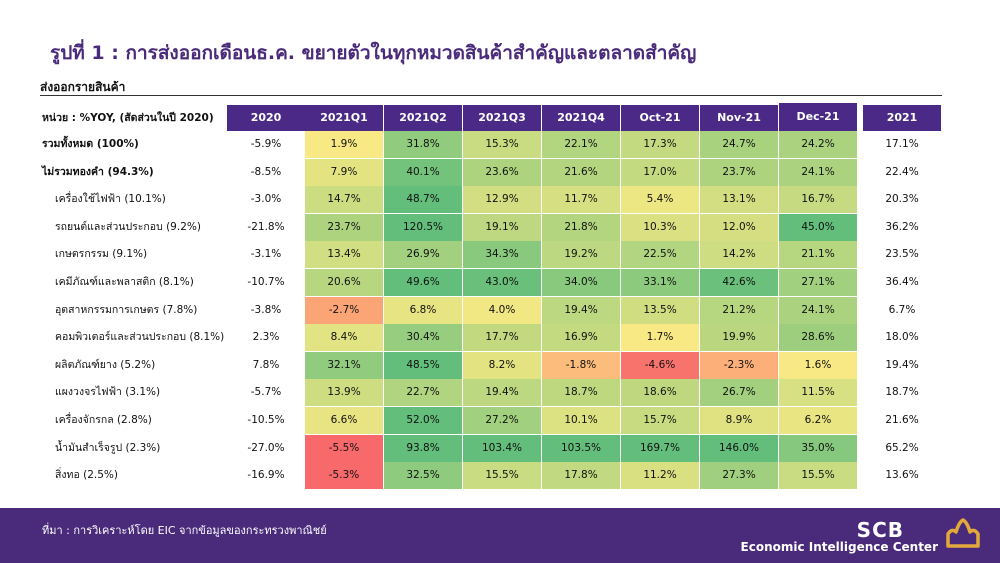  I want to click on table-cell: 10.1%, so click(581, 420).